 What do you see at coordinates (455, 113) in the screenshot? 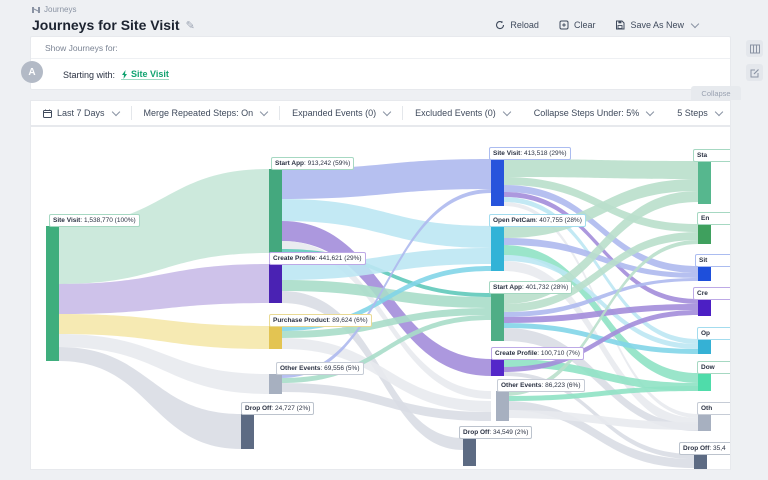
I see `excluded-events-label: Excluded Events (0)` at bounding box center [455, 113].